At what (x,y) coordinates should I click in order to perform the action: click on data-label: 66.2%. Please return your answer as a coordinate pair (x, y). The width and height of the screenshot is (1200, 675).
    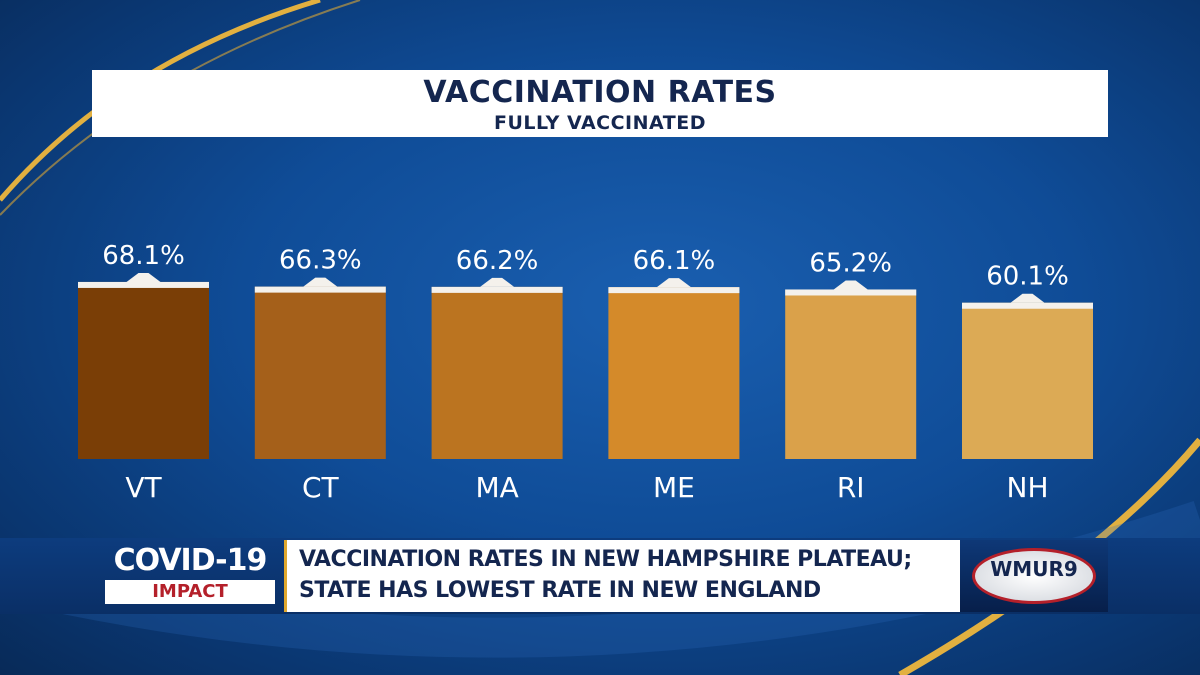
    Looking at the image, I should click on (497, 261).